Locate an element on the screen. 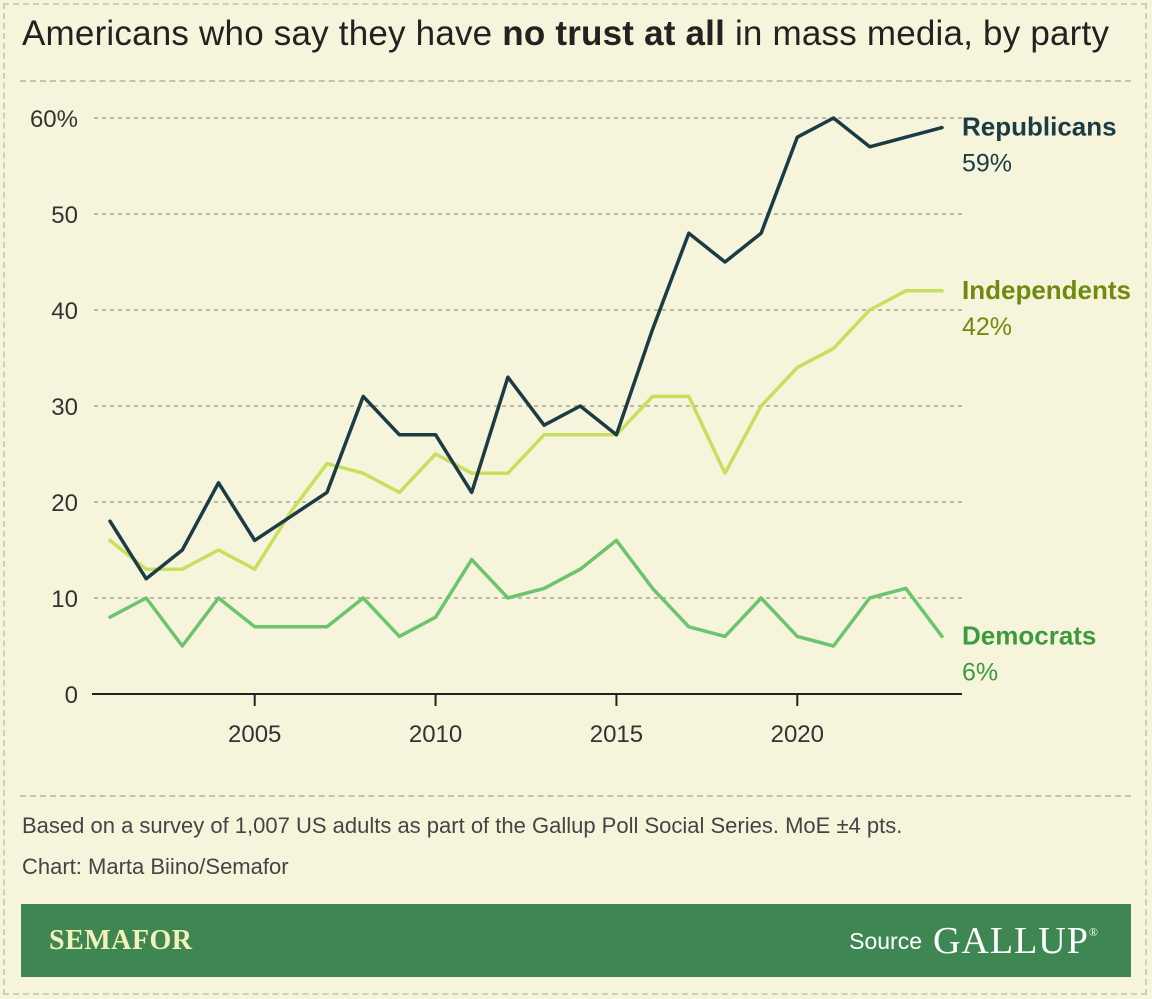 The height and width of the screenshot is (999, 1152). x-tick-label: 2005 is located at coordinates (254, 734).